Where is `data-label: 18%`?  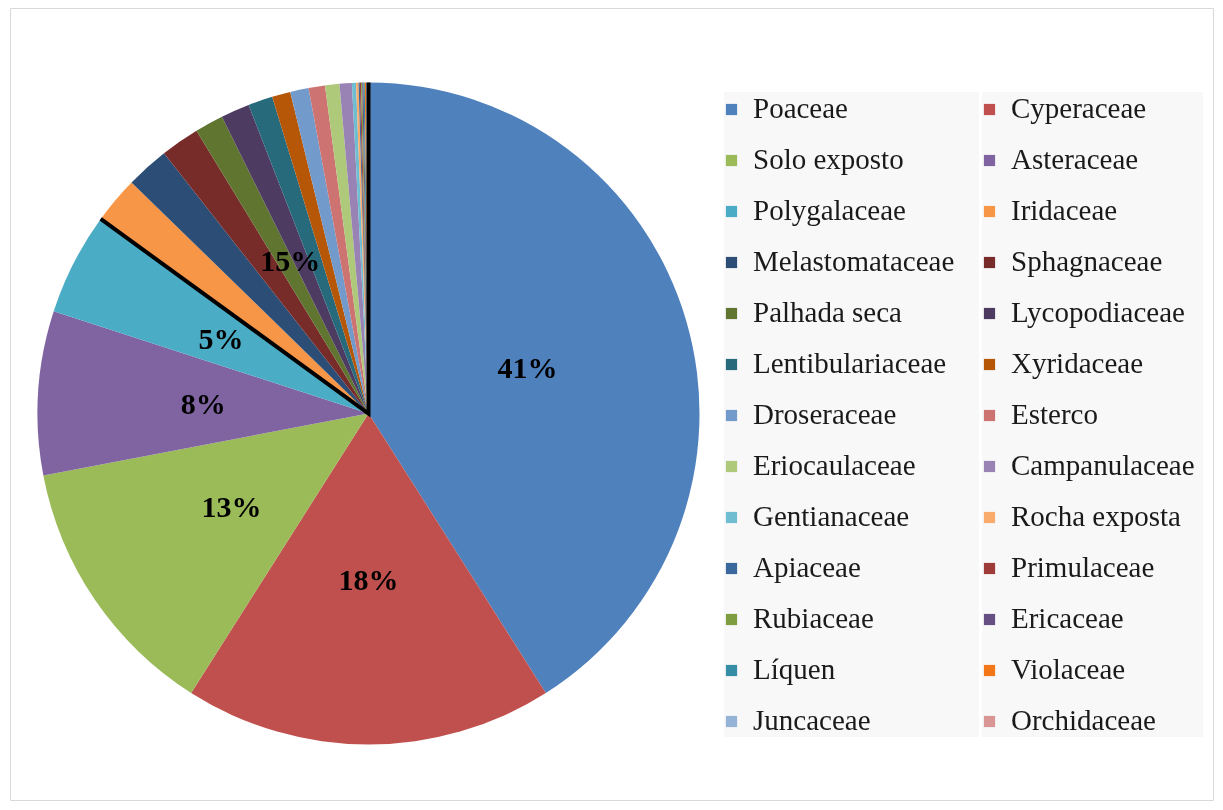
data-label: 18% is located at coordinates (368, 579).